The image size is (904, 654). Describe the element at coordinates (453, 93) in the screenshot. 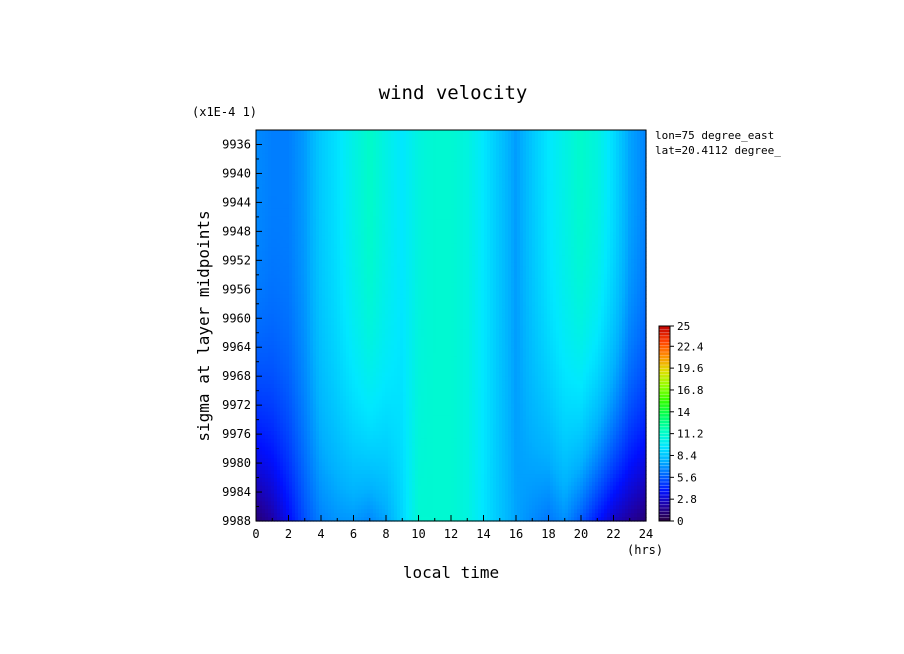

I see `chart-title: wind velocity` at that location.